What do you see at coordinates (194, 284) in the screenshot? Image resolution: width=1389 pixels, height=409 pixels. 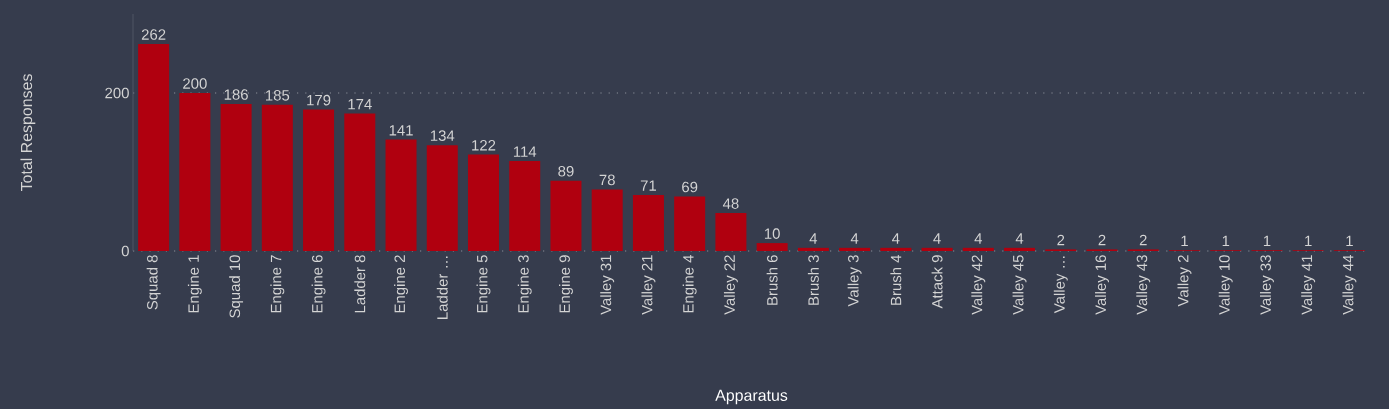 I see `x-tick-label: Engine 1` at bounding box center [194, 284].